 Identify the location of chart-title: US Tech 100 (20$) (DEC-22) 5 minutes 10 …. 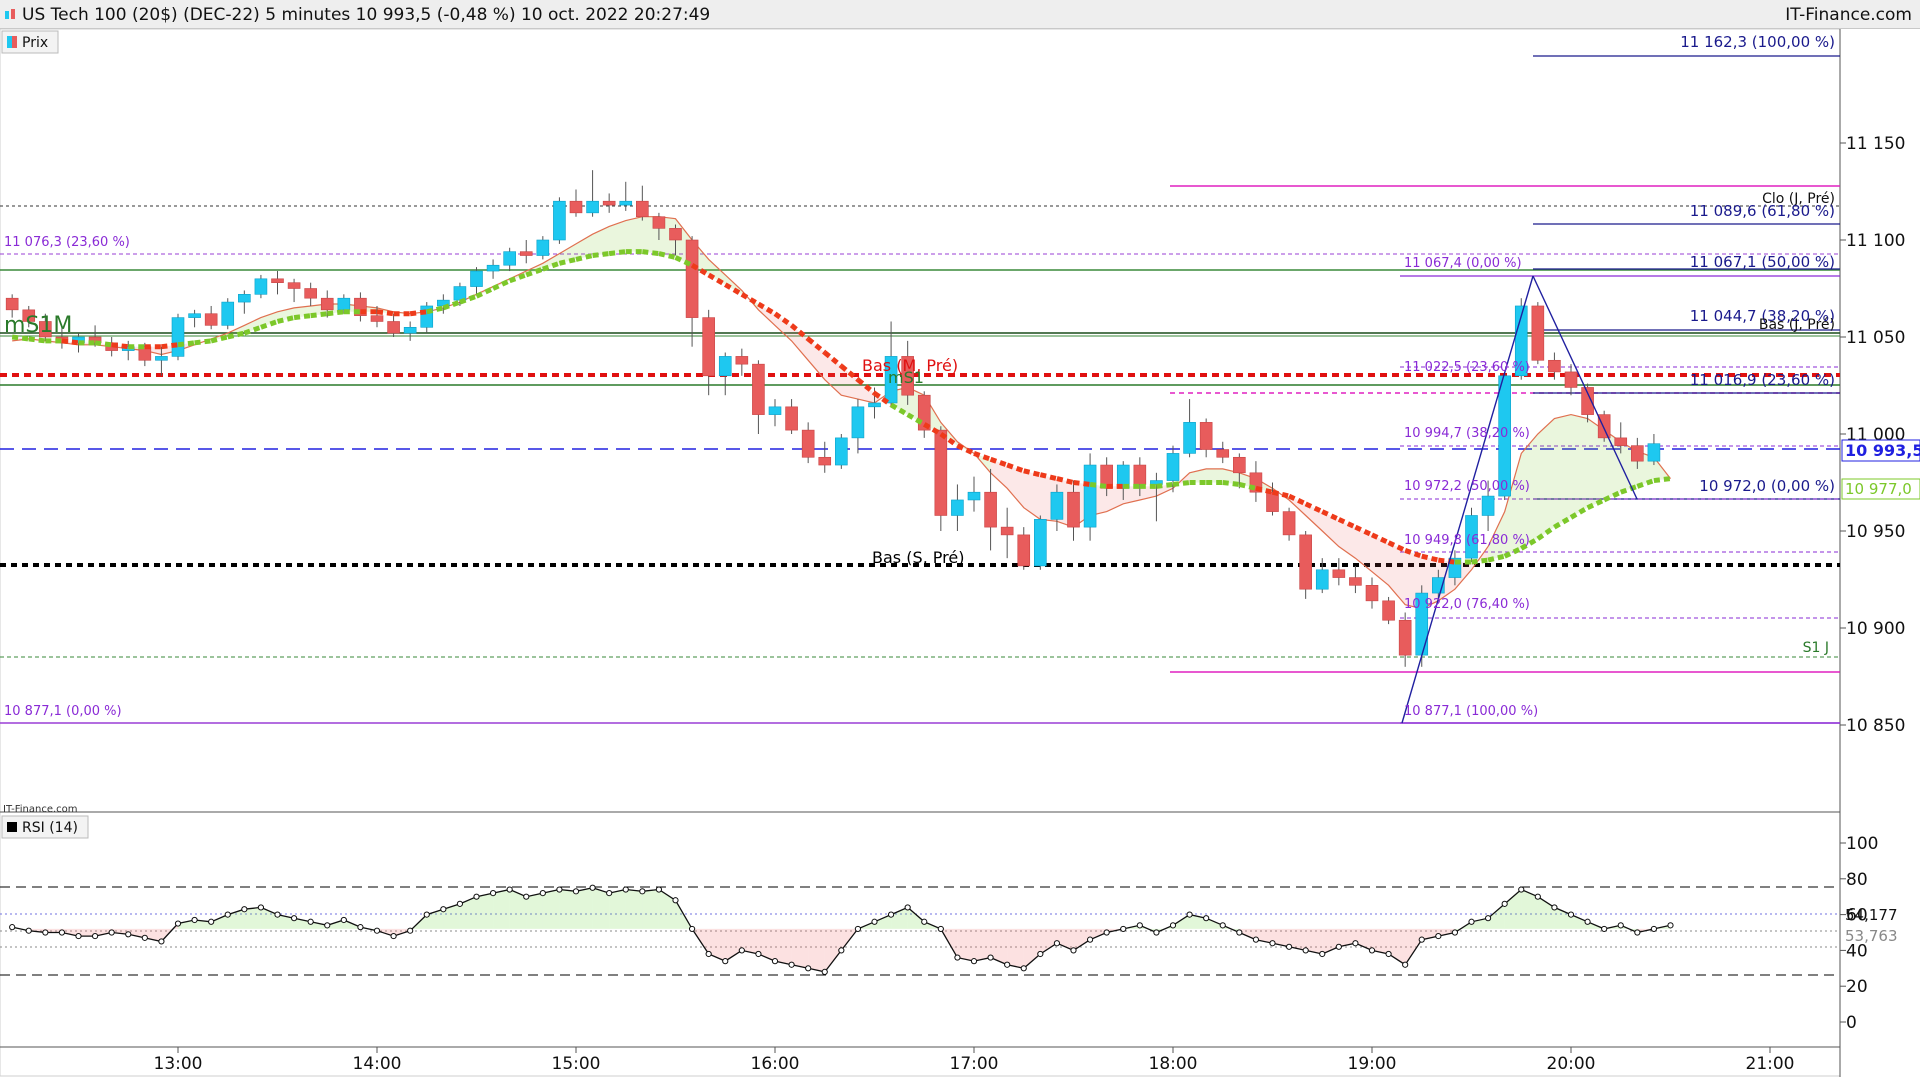
(366, 15).